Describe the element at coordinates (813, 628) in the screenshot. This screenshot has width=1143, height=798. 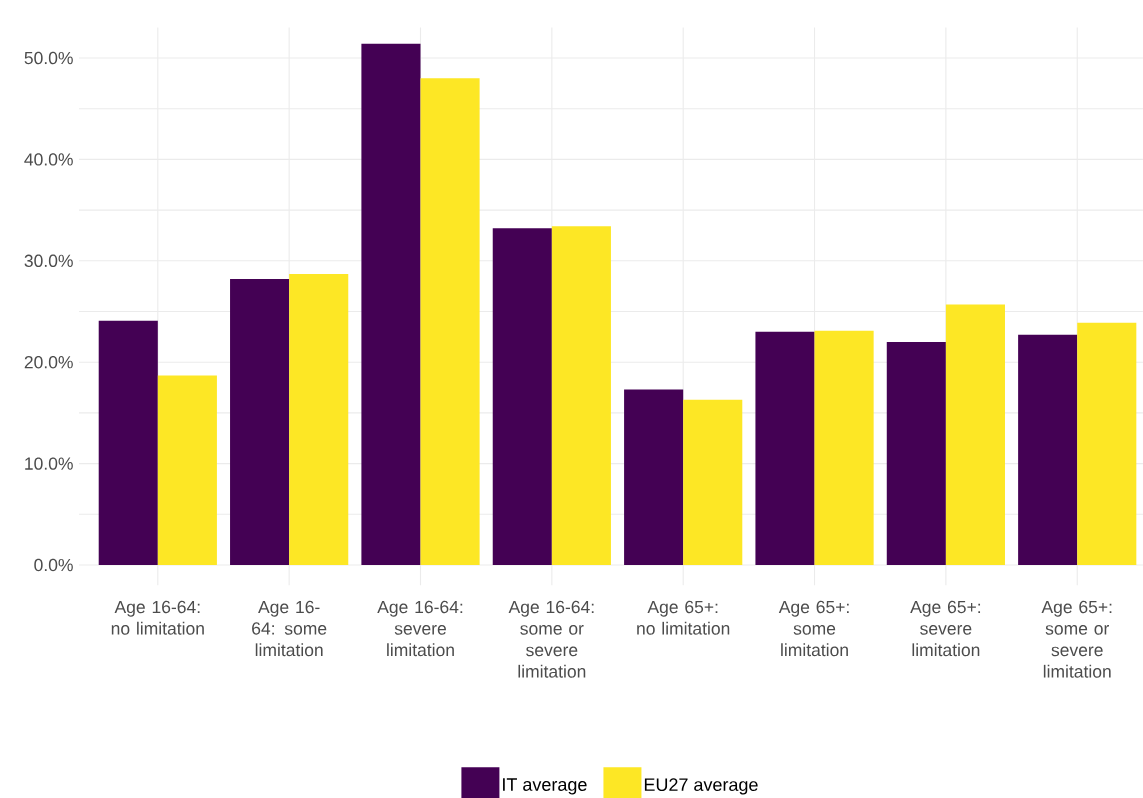
I see `x-tick-label: Age 65+: some limitation` at that location.